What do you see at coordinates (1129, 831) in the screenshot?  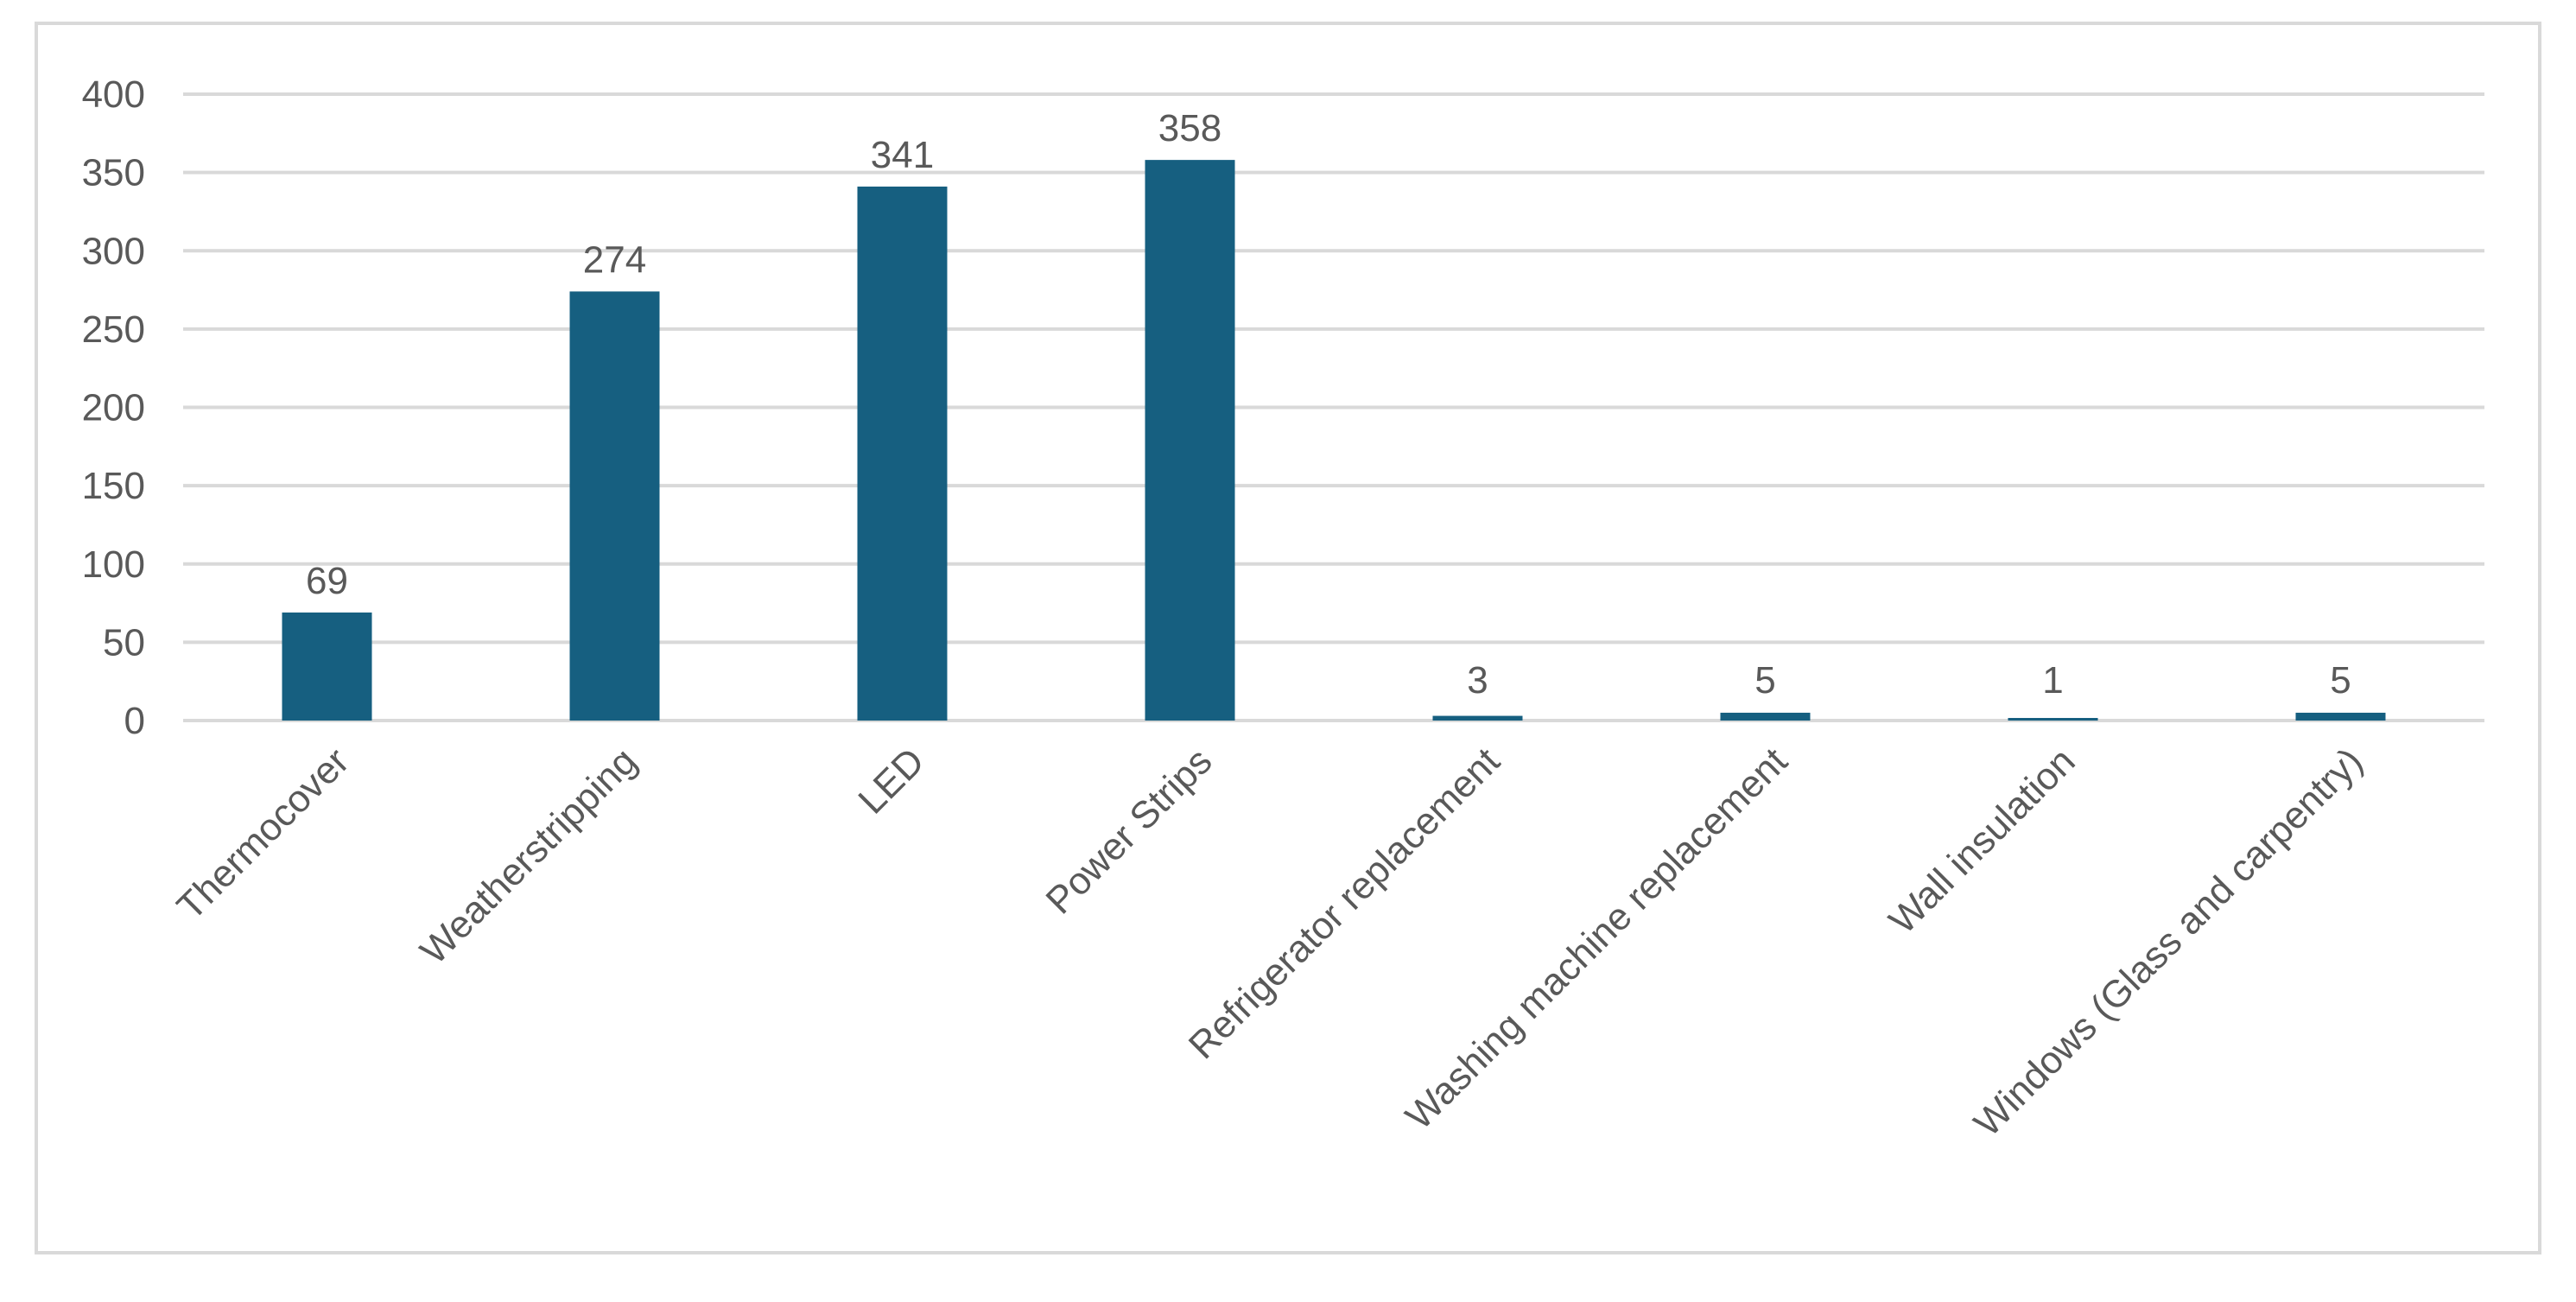 I see `x-category-label: Power Strips` at bounding box center [1129, 831].